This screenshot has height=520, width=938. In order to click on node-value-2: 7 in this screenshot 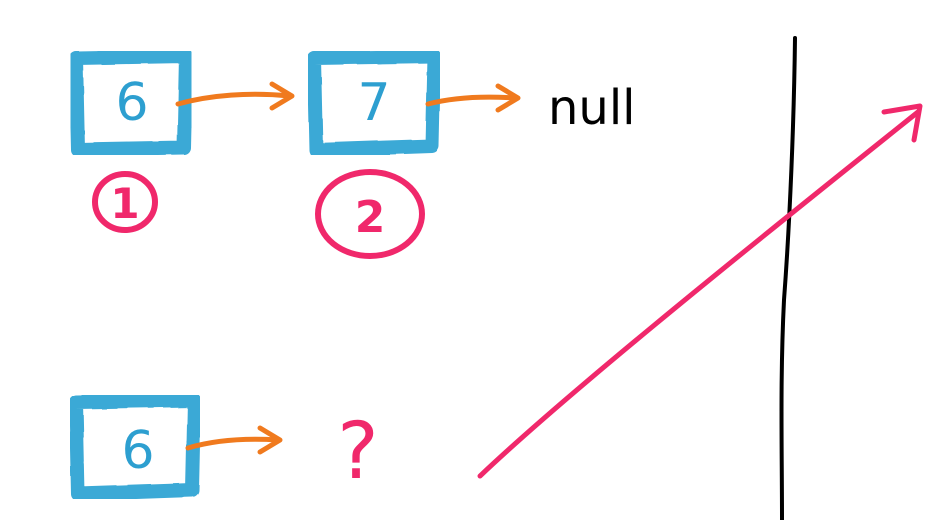, I will do `click(373, 103)`.